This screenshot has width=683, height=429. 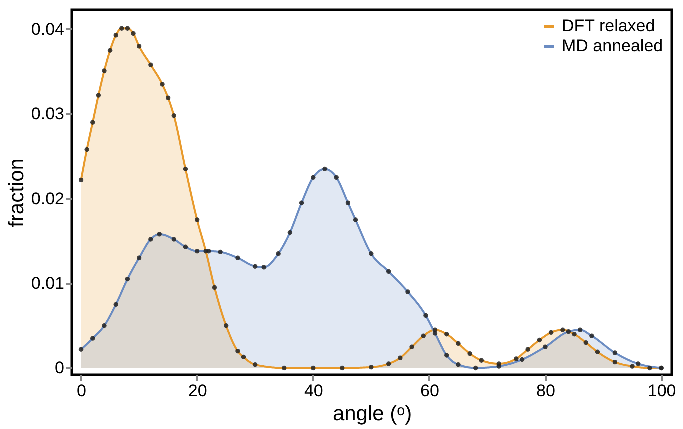 I want to click on y-tick-label: 0, so click(x=59, y=368).